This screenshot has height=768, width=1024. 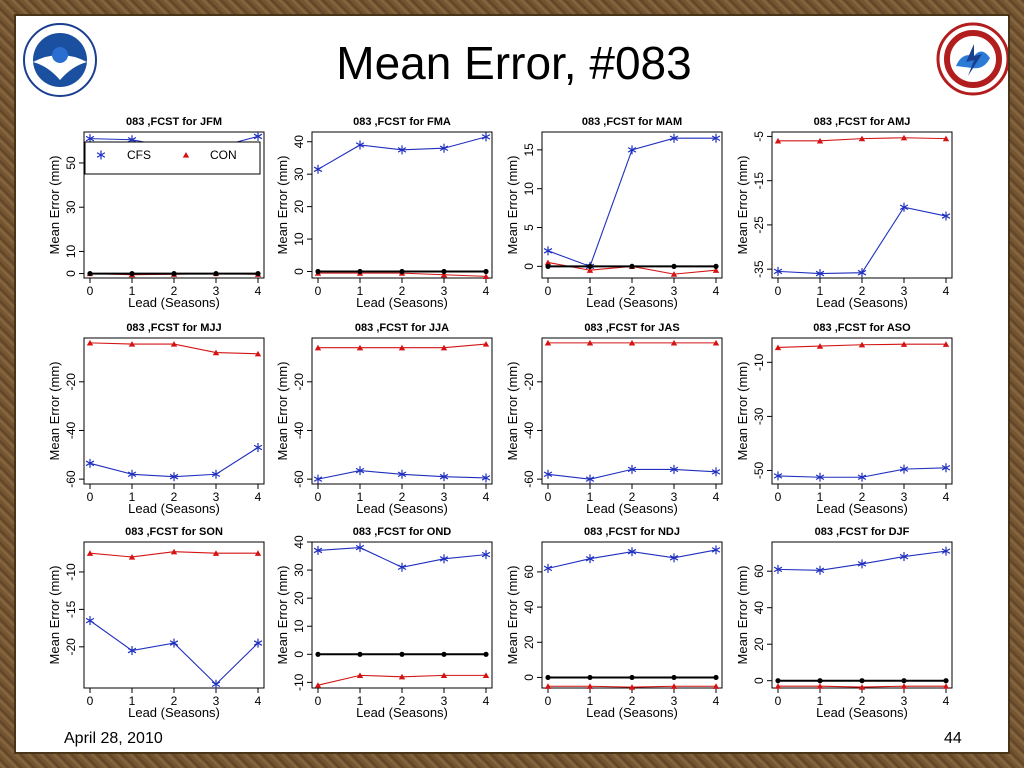 I want to click on legend: CFS CON, so click(x=172, y=158).